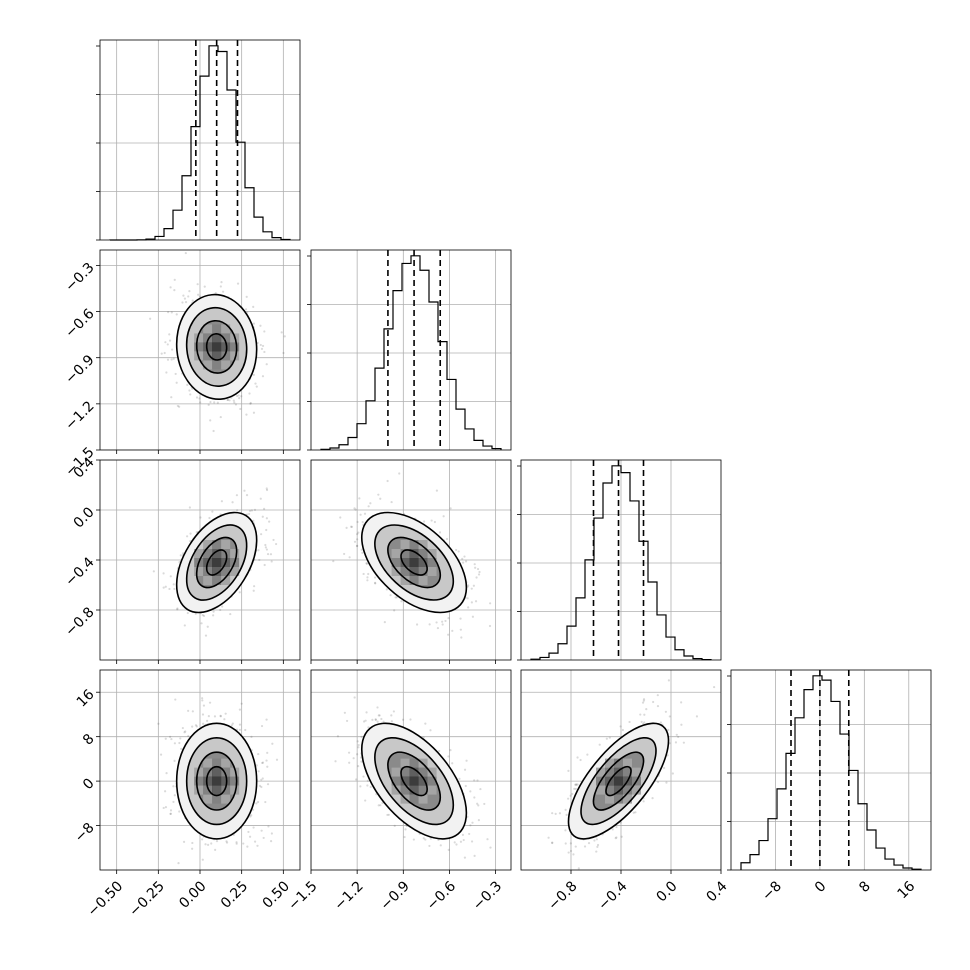  Describe the element at coordinates (234, 894) in the screenshot. I see `x-tick-label: 0.25` at that location.